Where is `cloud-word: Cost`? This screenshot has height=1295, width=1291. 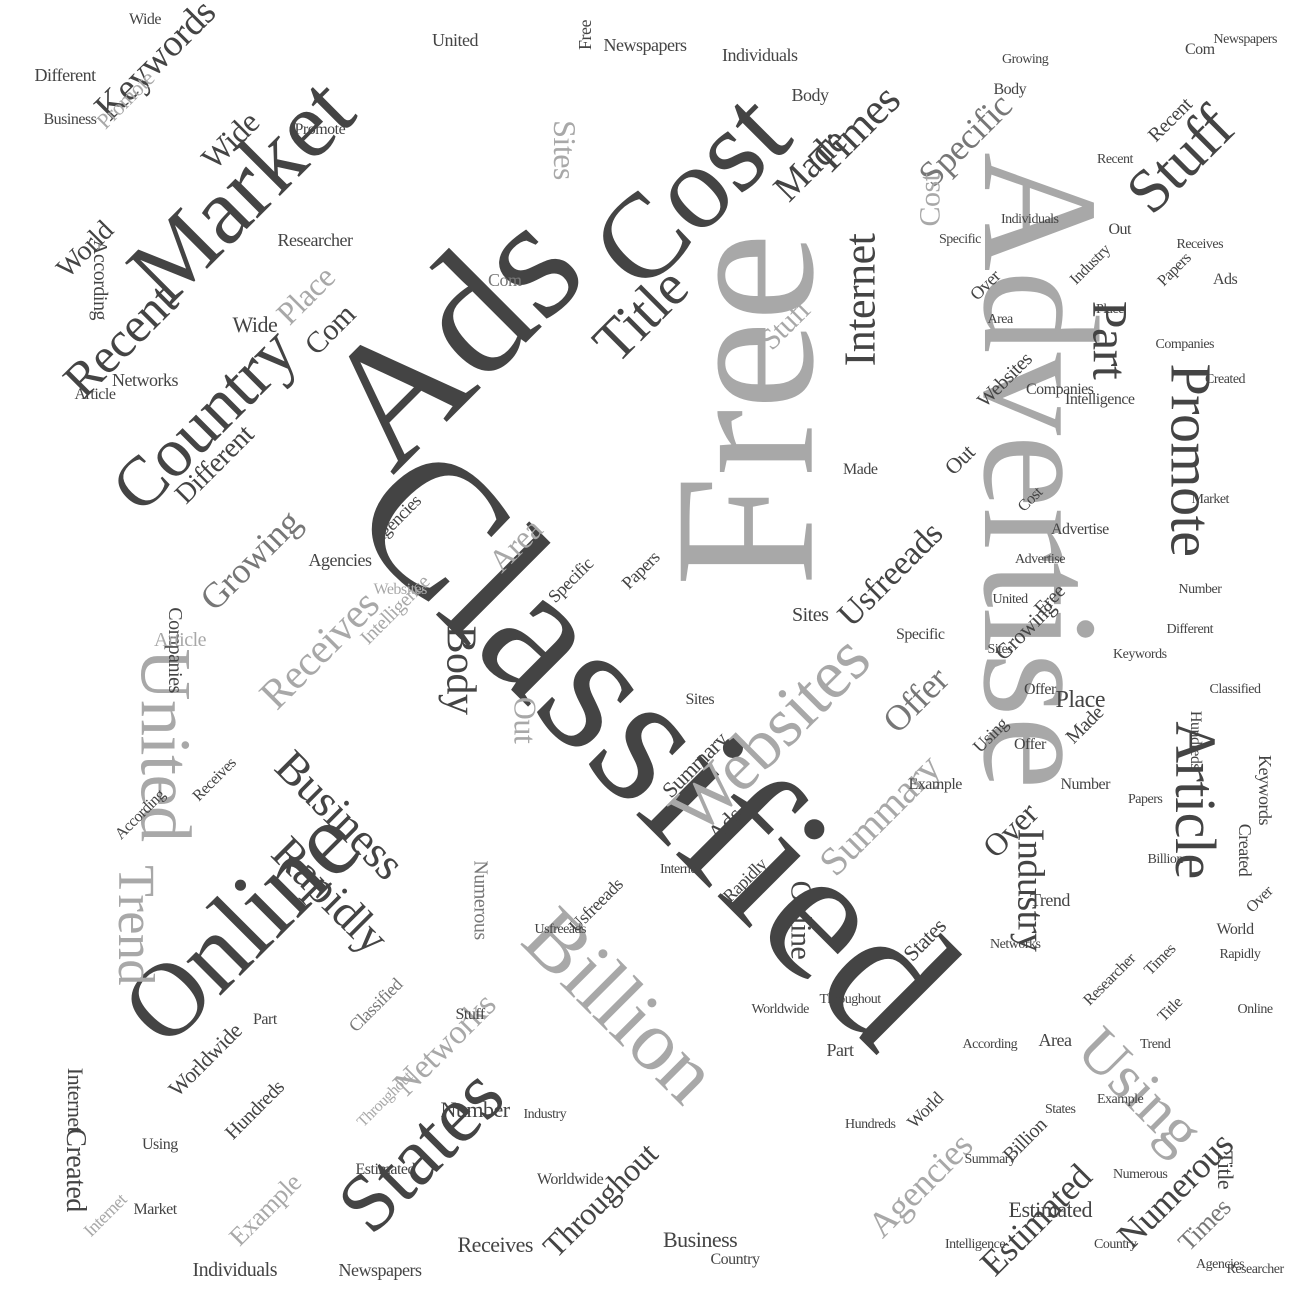 cloud-word: Cost is located at coordinates (930, 200).